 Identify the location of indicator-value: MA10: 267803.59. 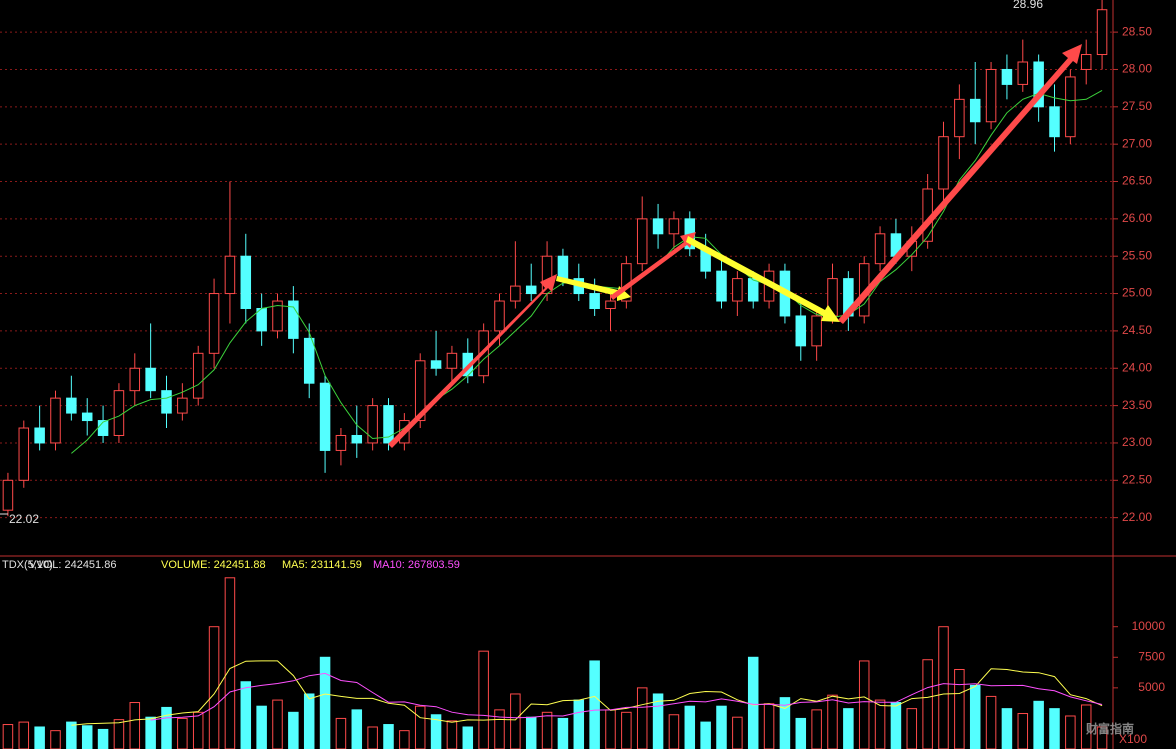
(416, 565).